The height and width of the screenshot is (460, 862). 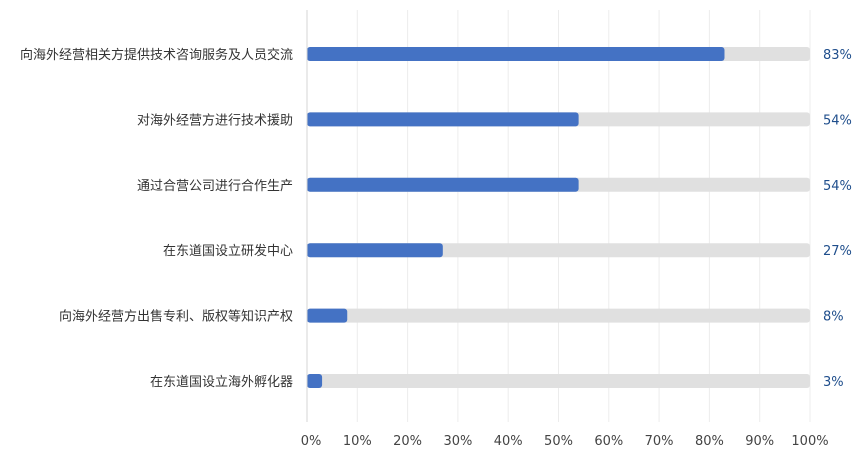 What do you see at coordinates (407, 441) in the screenshot?
I see `x-tick-label-2: 20%` at bounding box center [407, 441].